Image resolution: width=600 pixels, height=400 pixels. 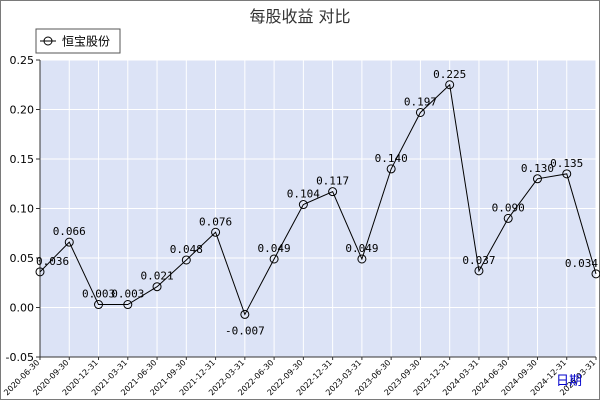 I want to click on data-label: 0.036, so click(x=52, y=261).